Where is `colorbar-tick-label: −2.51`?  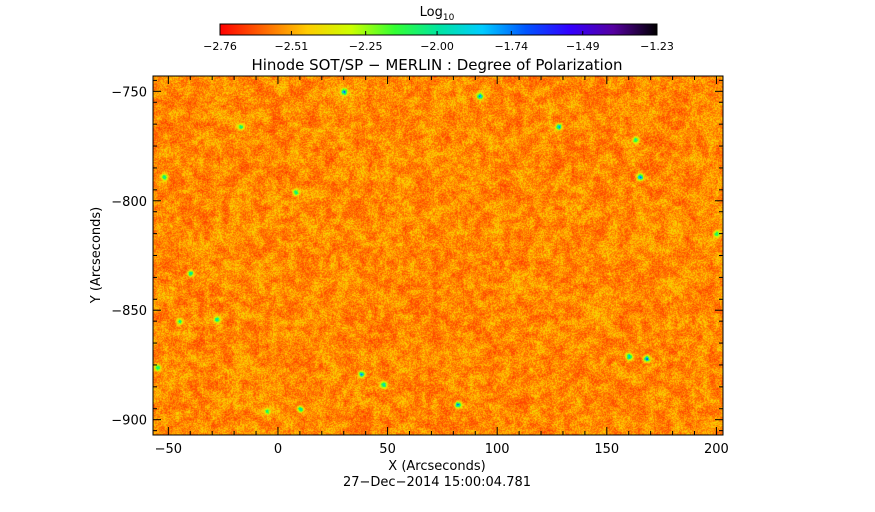 colorbar-tick-label: −2.51 is located at coordinates (292, 46).